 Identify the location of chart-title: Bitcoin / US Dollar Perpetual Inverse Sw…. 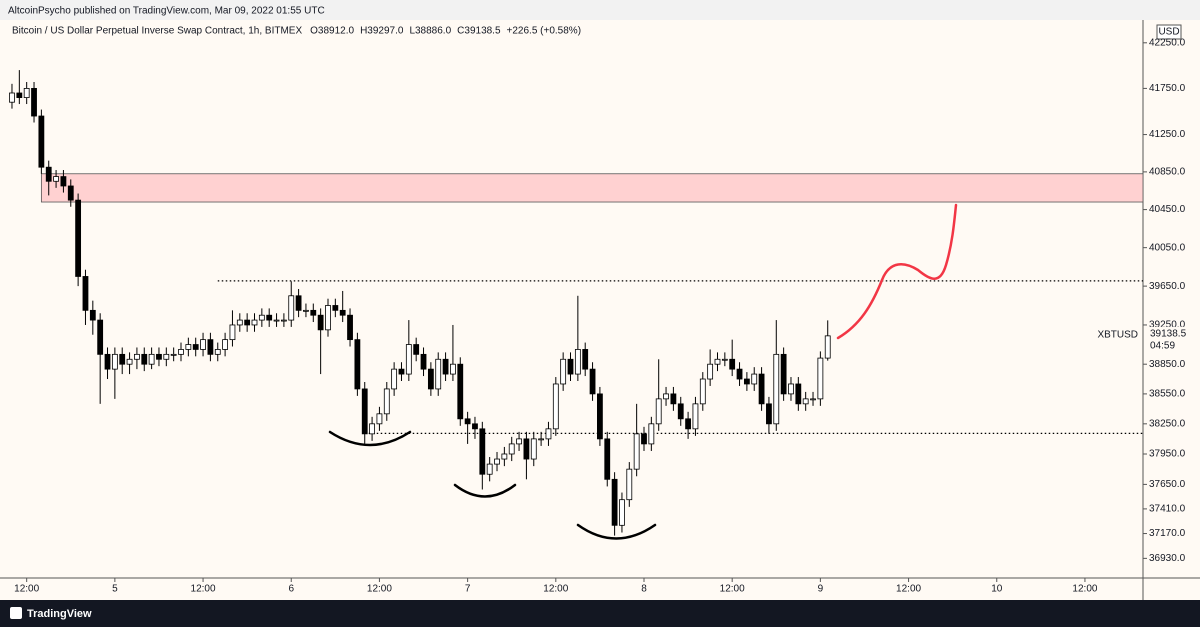
(157, 31).